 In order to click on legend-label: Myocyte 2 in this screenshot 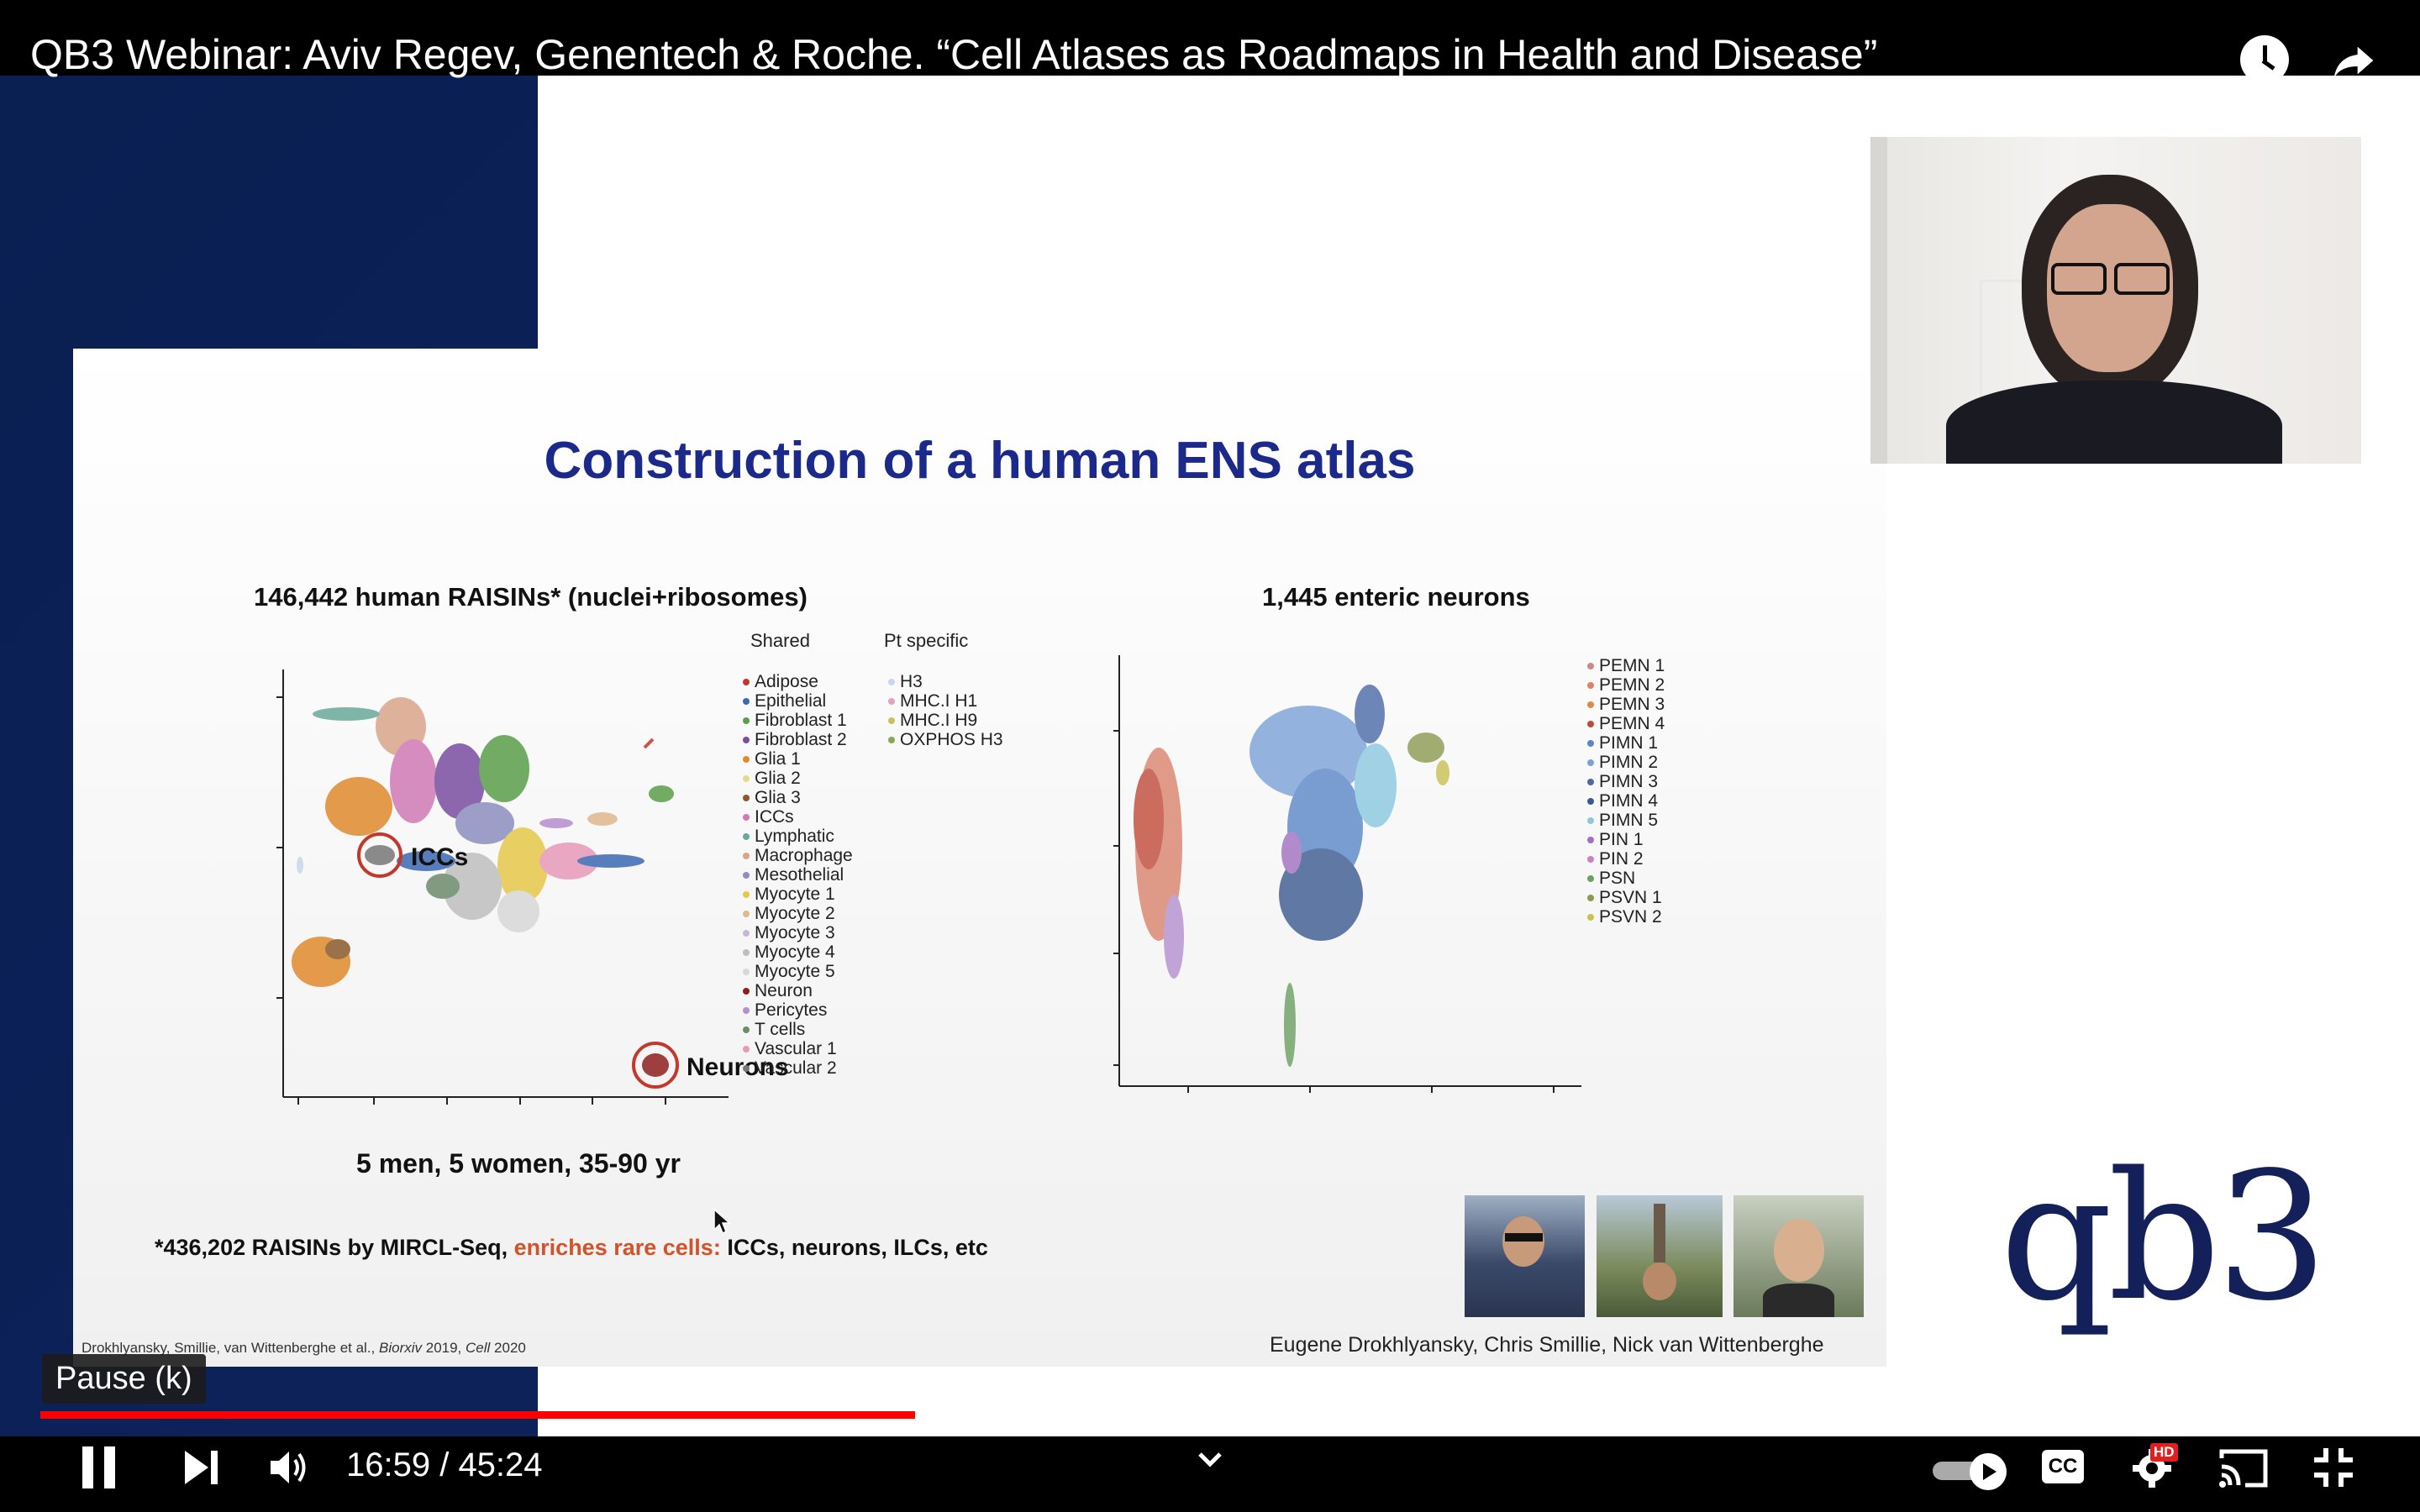, I will do `click(795, 913)`.